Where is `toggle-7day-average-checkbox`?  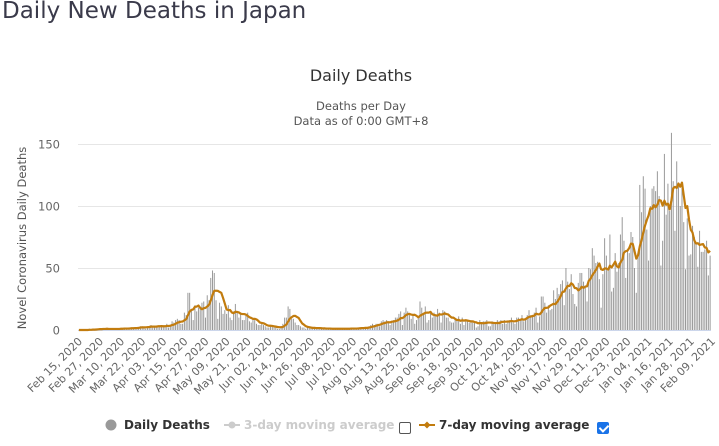 toggle-7day-average-checkbox is located at coordinates (603, 428).